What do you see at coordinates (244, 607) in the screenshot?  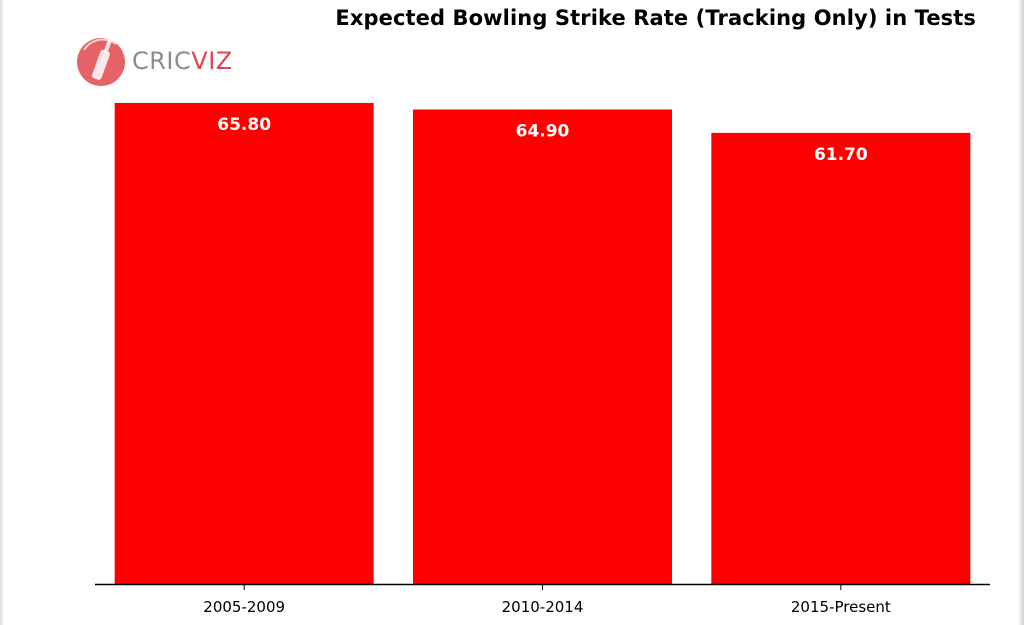 I see `x-tick-label-2005-2009: 2005-2009` at bounding box center [244, 607].